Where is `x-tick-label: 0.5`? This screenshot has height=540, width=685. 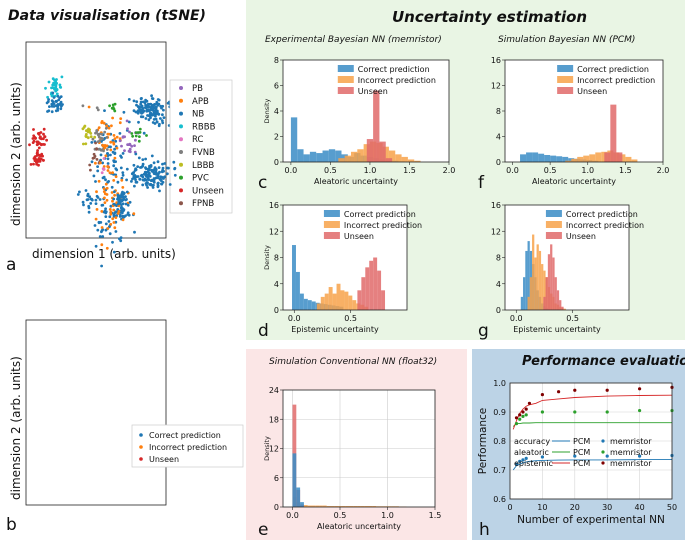 x-tick-label: 0.5 is located at coordinates (340, 515).